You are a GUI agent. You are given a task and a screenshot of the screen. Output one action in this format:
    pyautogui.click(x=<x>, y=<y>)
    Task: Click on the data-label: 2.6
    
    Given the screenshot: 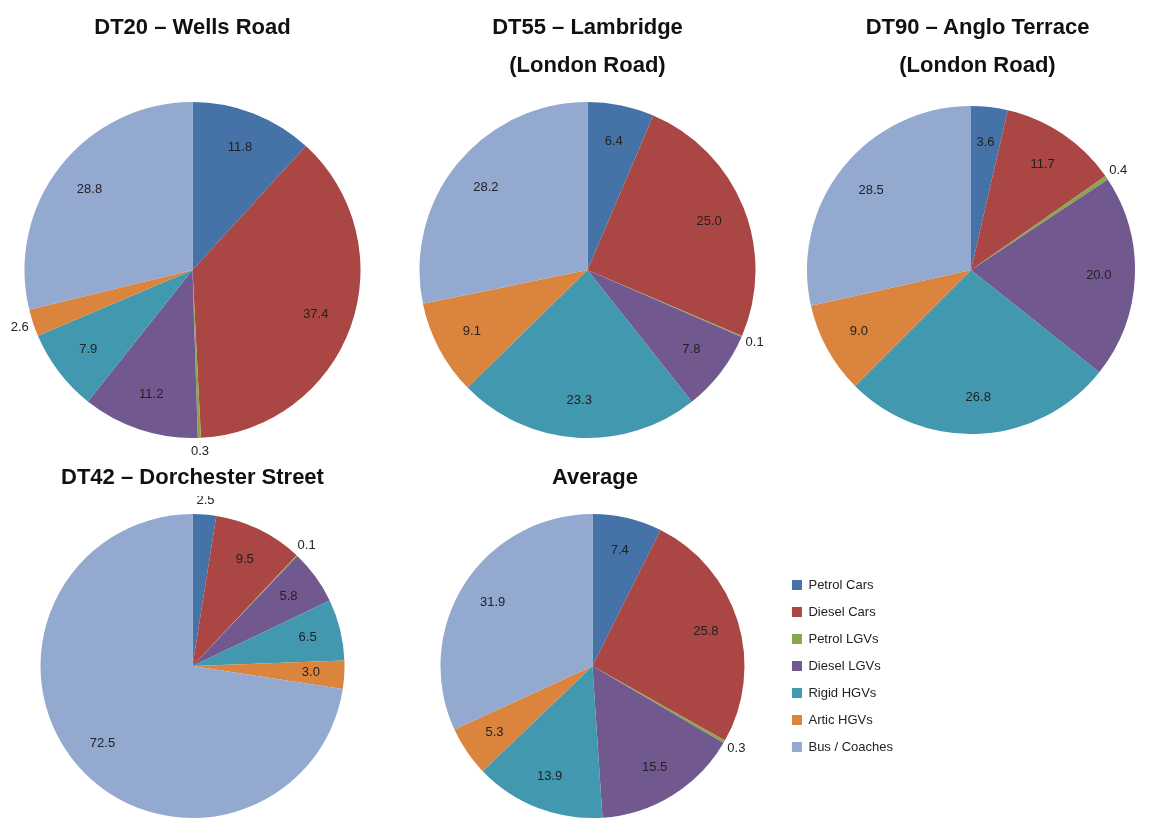 What is the action you would take?
    pyautogui.click(x=19, y=326)
    